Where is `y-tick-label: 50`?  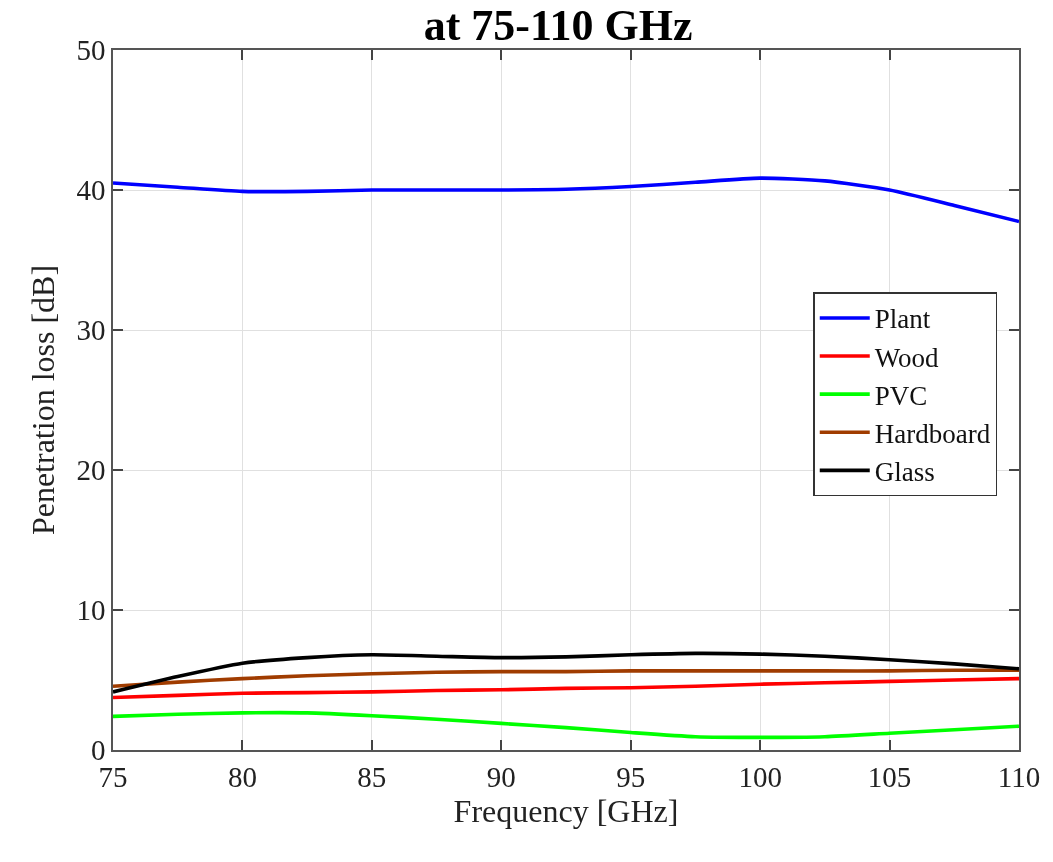
y-tick-label: 50 is located at coordinates (91, 50).